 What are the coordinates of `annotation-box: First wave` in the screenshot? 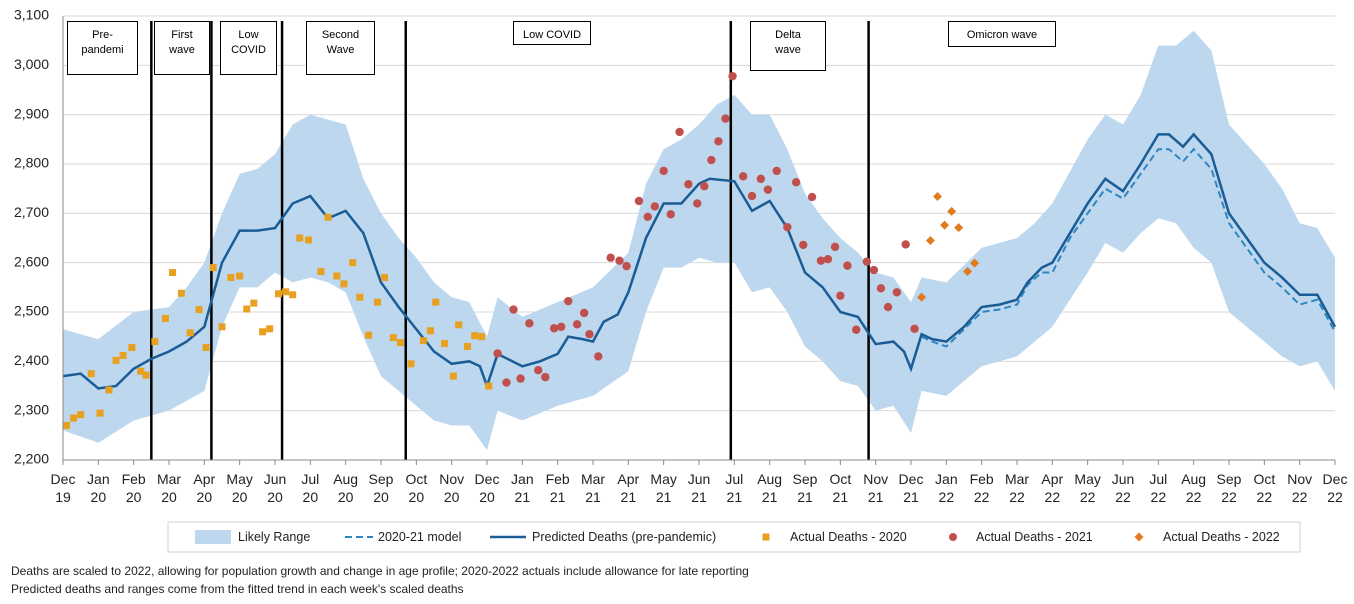 It's located at (182, 48).